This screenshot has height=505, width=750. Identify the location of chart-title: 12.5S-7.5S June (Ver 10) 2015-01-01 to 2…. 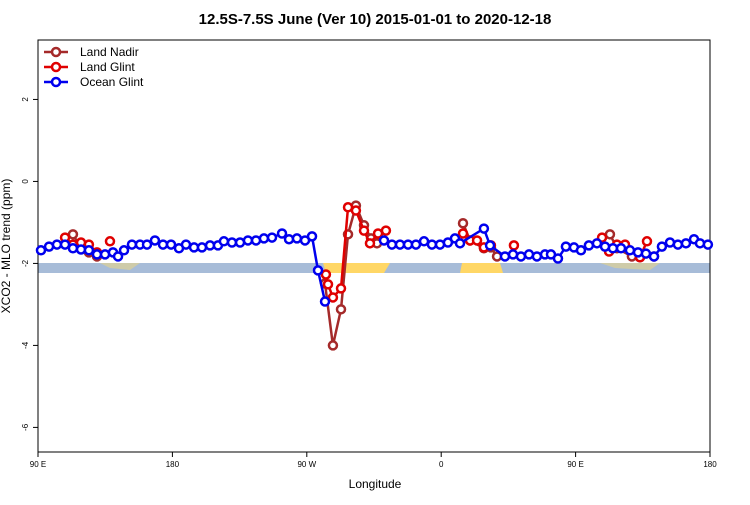
(375, 19).